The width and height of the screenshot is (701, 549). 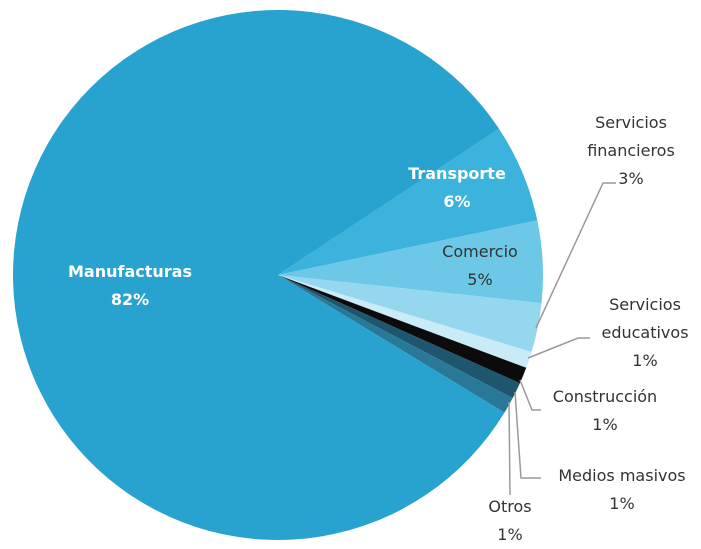 What do you see at coordinates (605, 396) in the screenshot?
I see `category-label: Construcción` at bounding box center [605, 396].